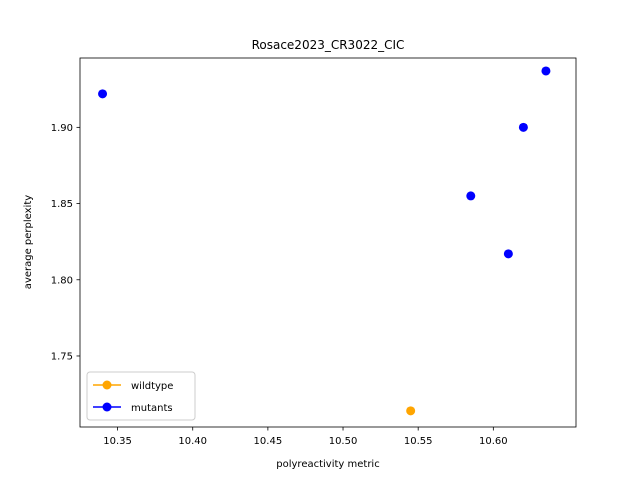 This screenshot has height=480, width=640. I want to click on wildtype-point, so click(411, 411).